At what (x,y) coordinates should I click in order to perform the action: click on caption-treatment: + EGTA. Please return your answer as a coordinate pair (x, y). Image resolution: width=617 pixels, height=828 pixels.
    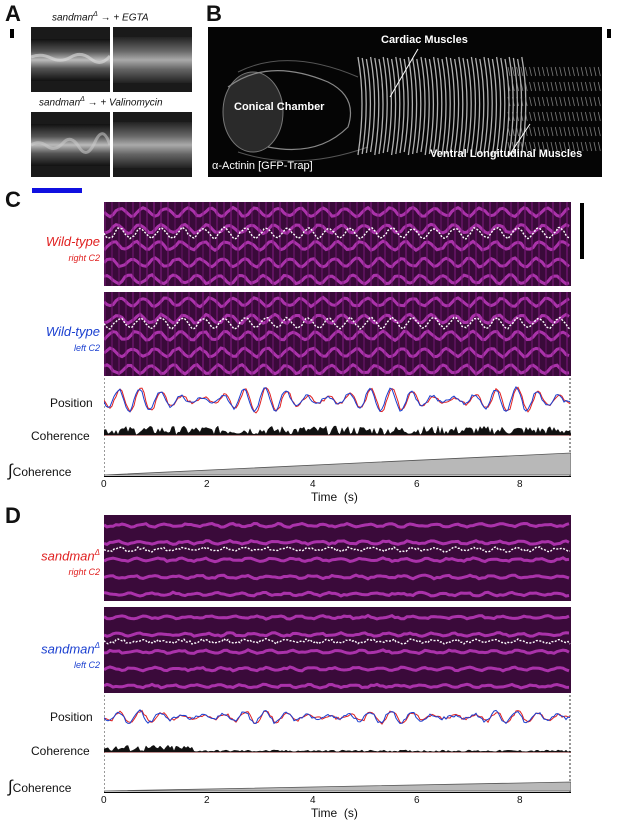
    Looking at the image, I should click on (131, 18).